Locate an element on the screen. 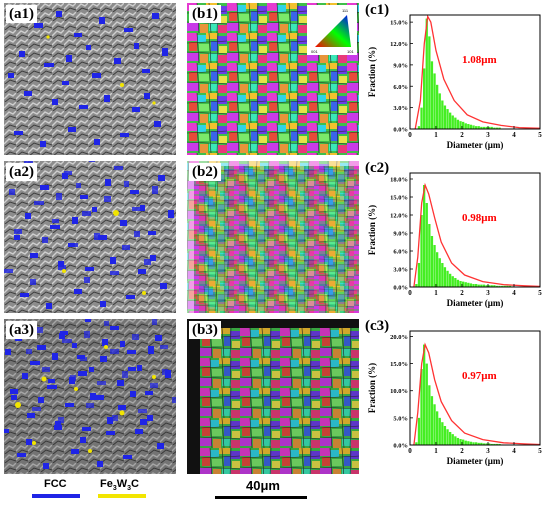 The width and height of the screenshot is (550, 508). y-tick-label: 18.0% is located at coordinates (399, 180).